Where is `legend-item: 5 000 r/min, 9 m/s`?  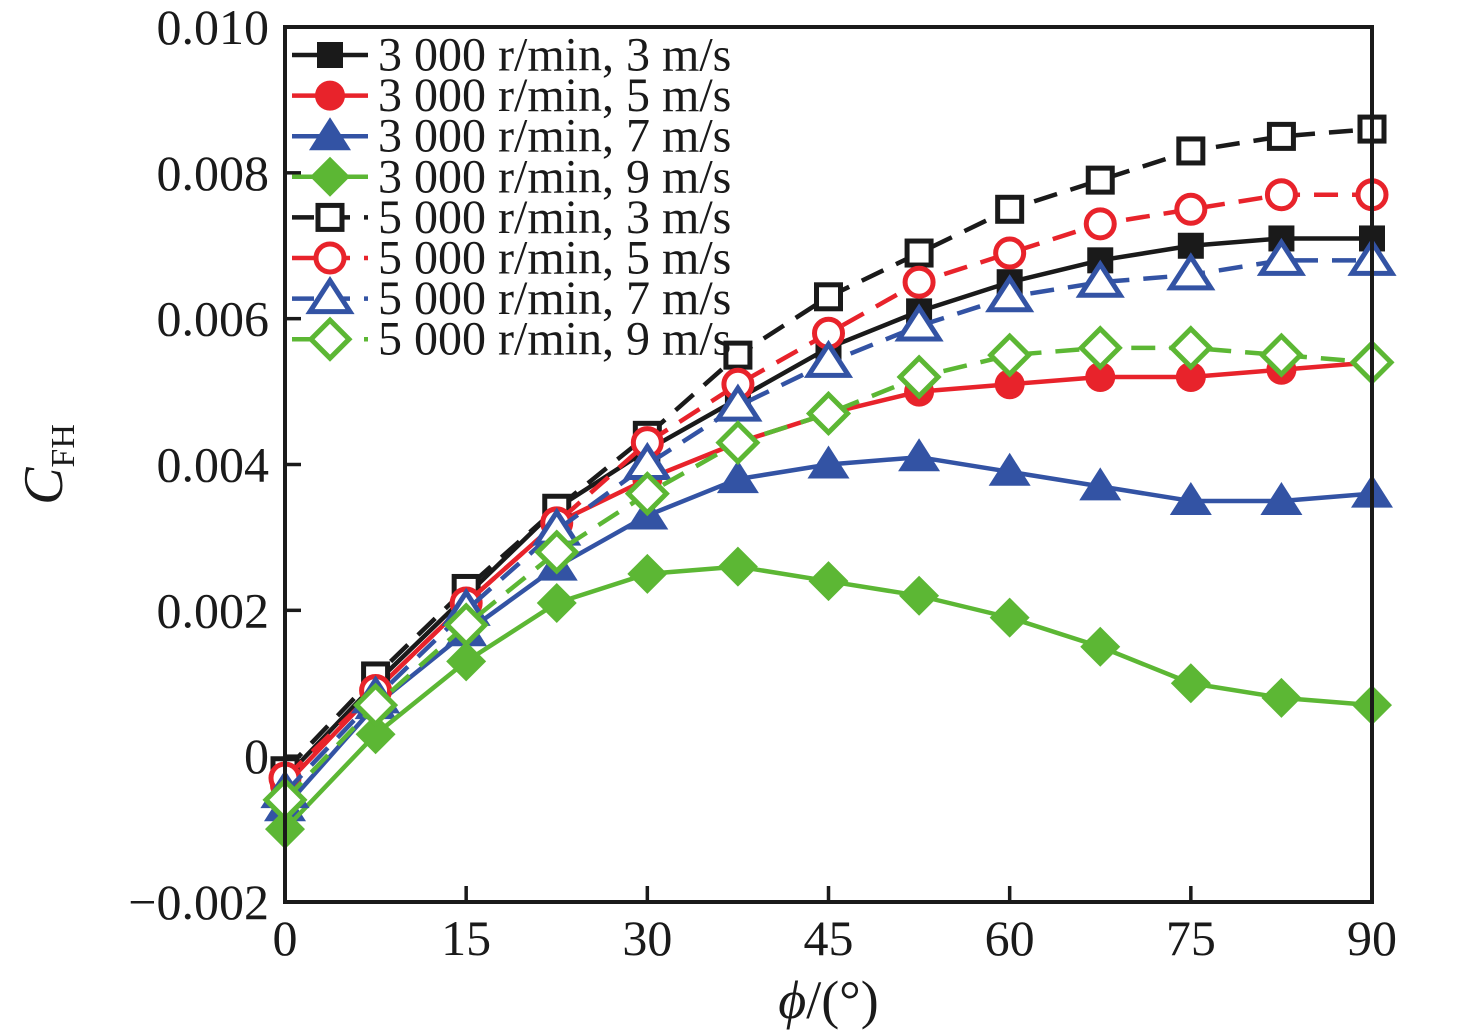
legend-item: 5 000 r/min, 9 m/s is located at coordinates (511, 339).